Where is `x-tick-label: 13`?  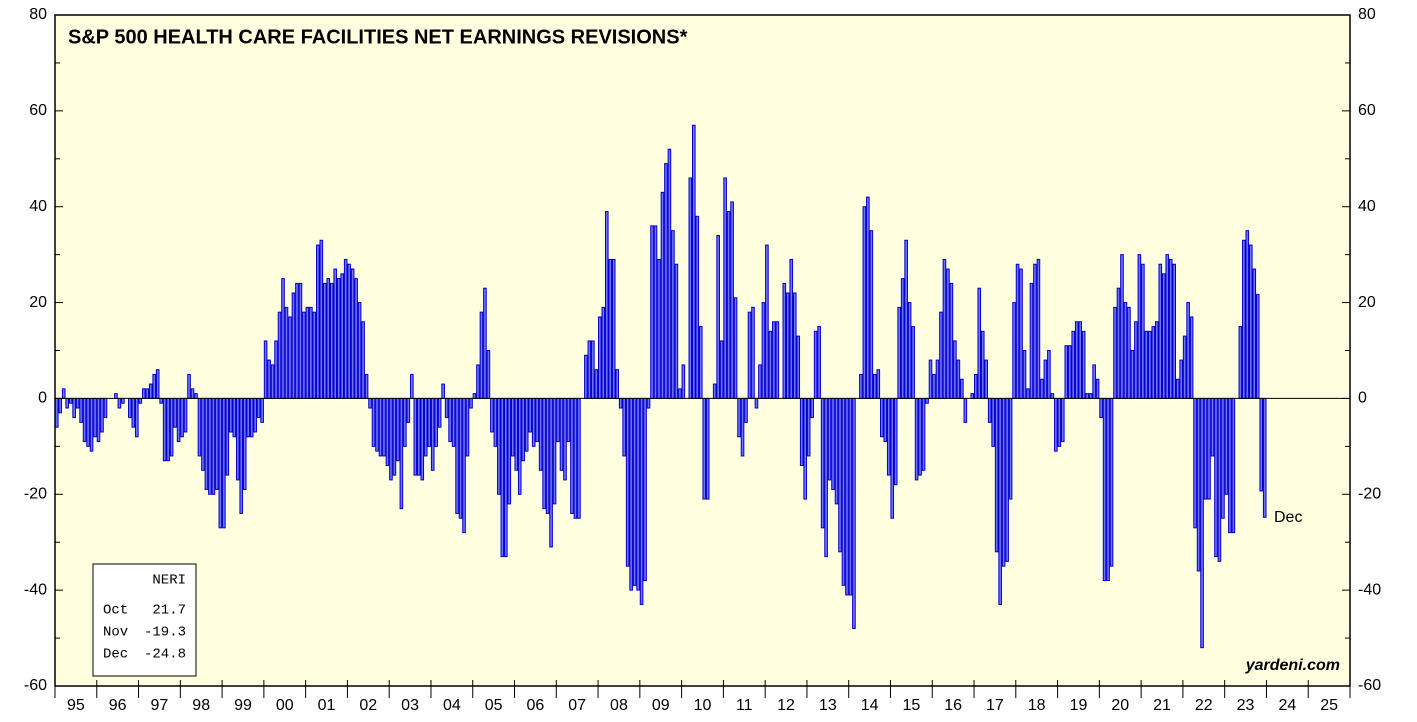
x-tick-label: 13 is located at coordinates (828, 705).